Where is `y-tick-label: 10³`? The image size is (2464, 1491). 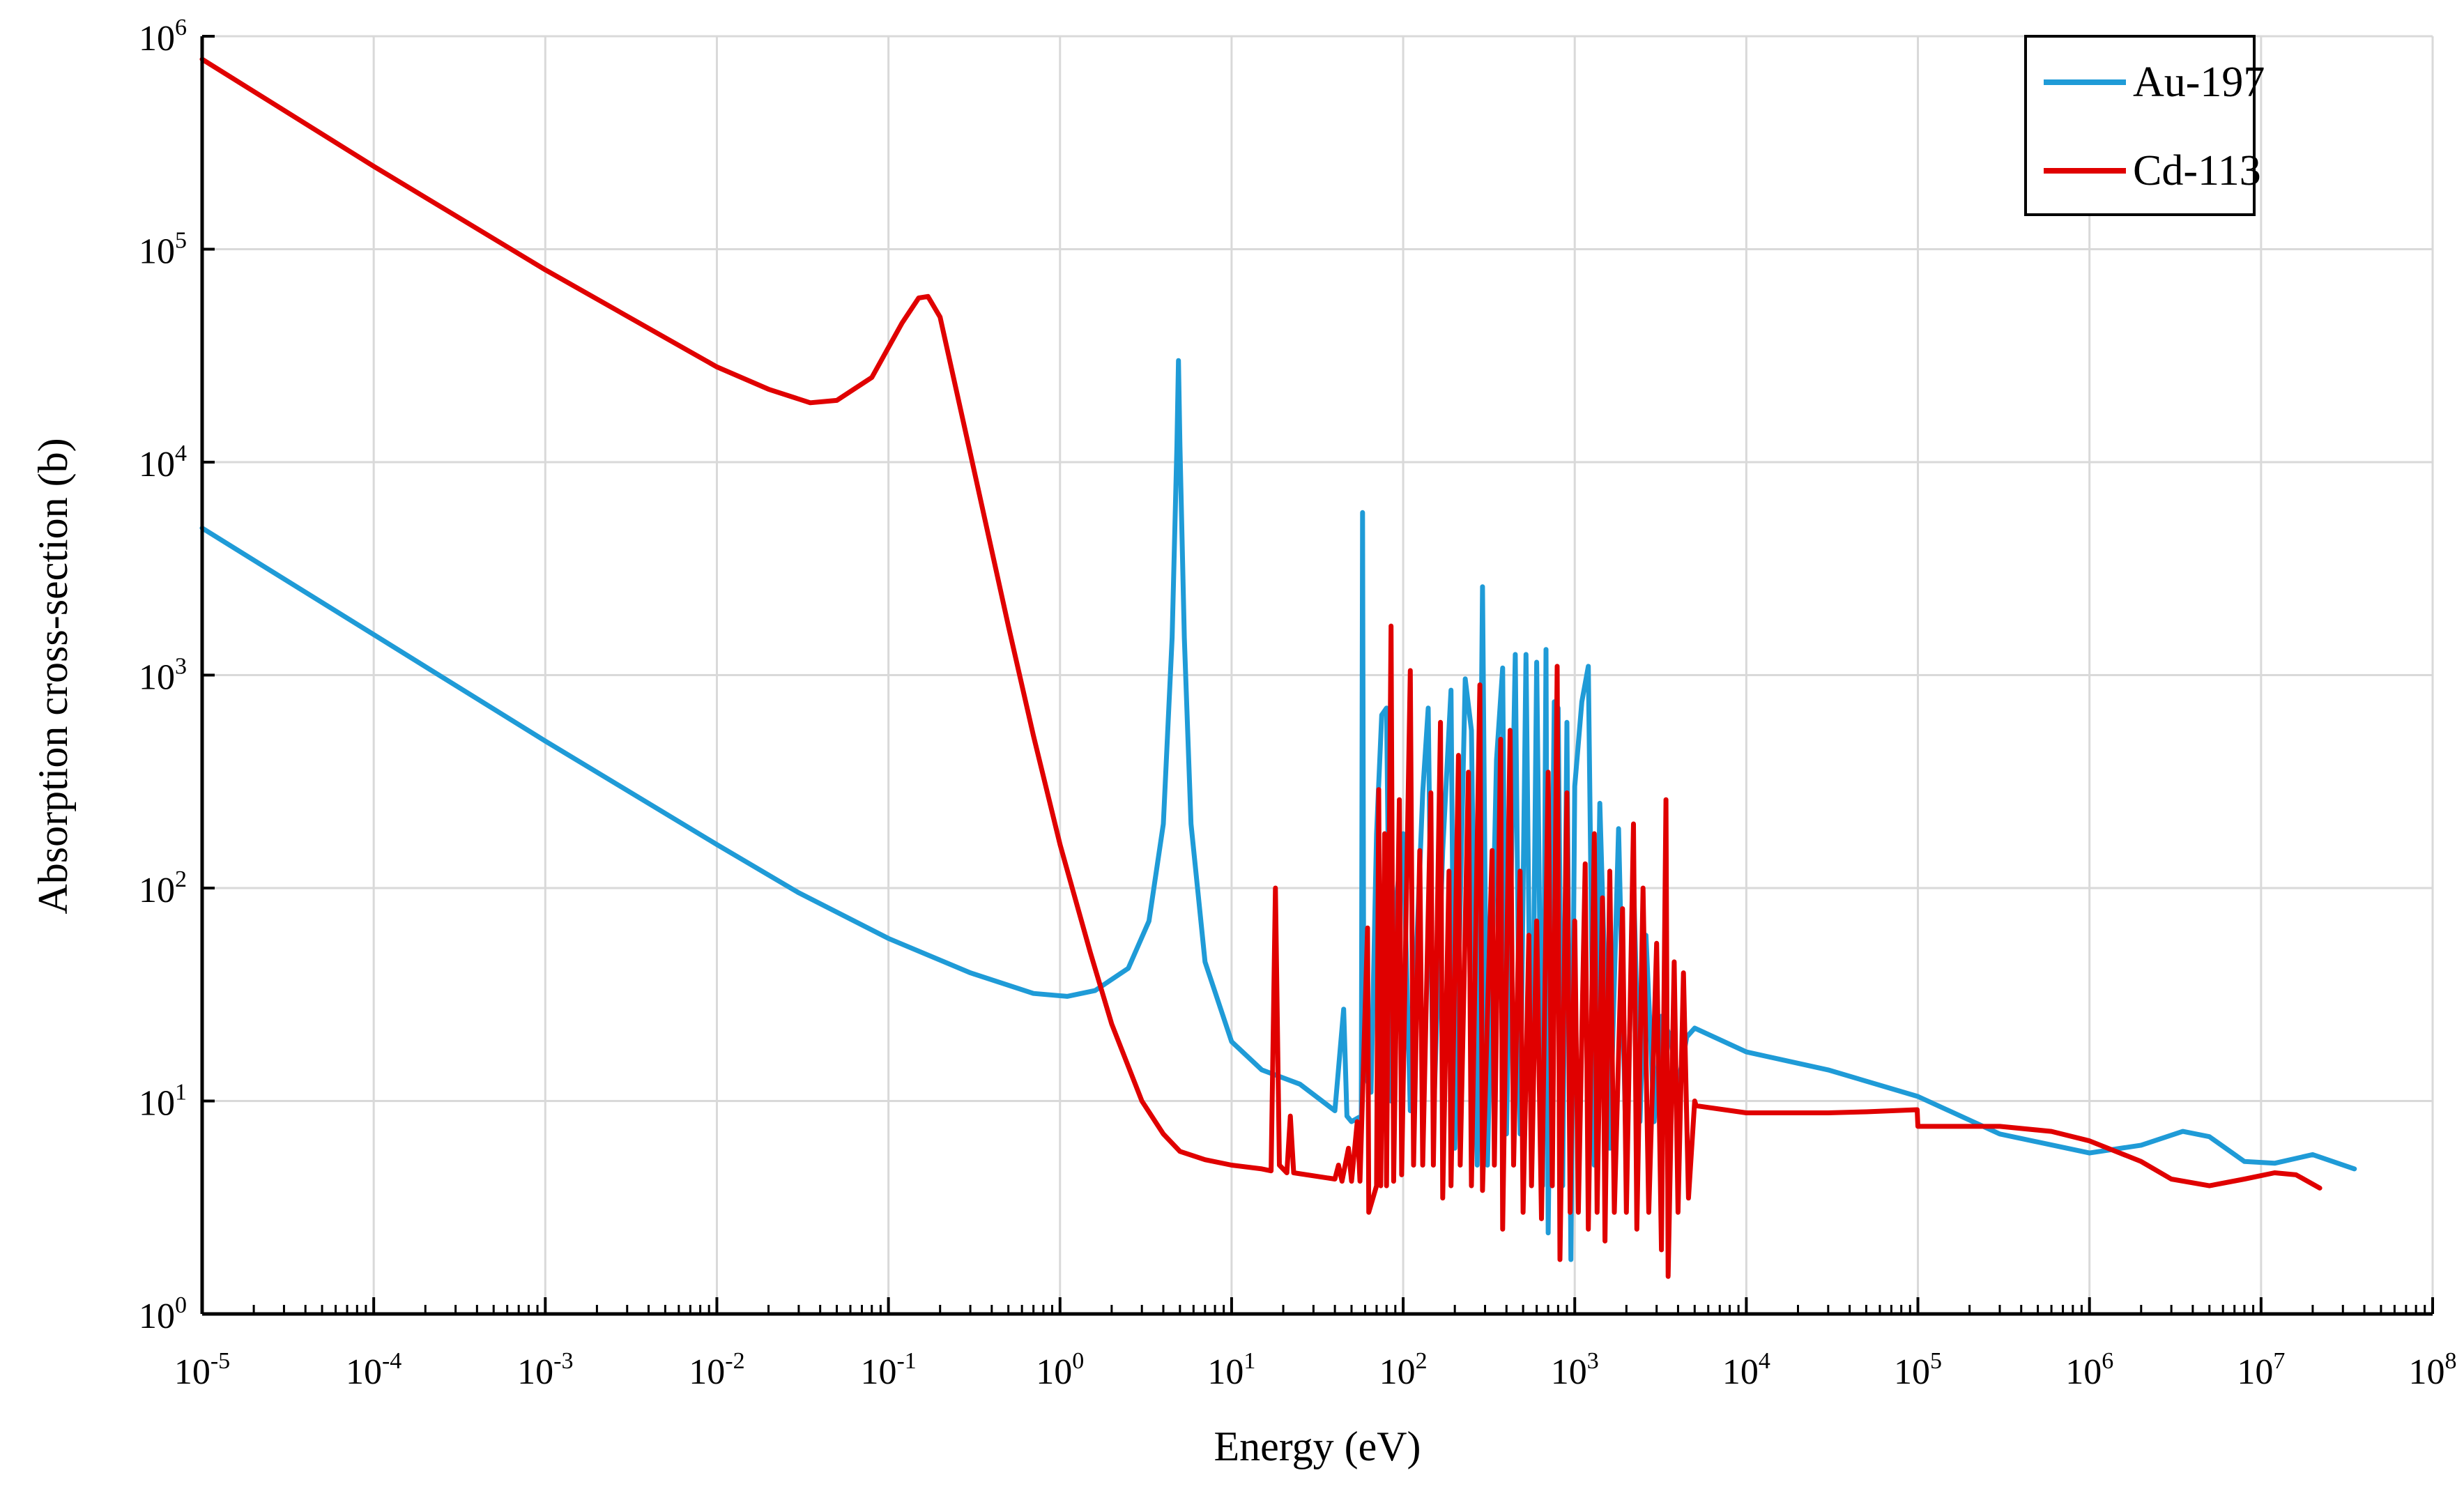
y-tick-label: 10³ is located at coordinates (163, 676).